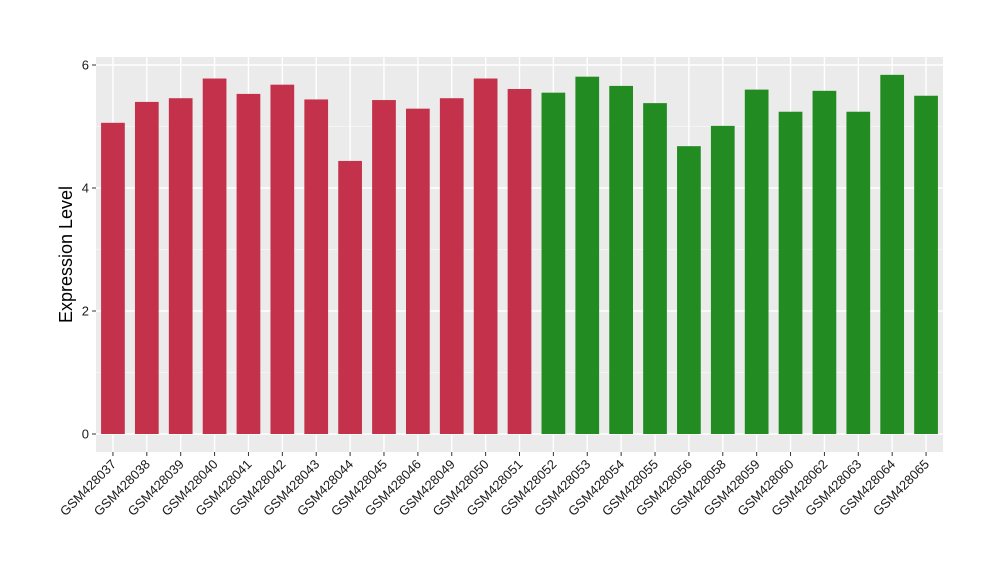 Image resolution: width=1000 pixels, height=580 pixels. Describe the element at coordinates (316, 266) in the screenshot. I see `bar-GSM428043` at that location.